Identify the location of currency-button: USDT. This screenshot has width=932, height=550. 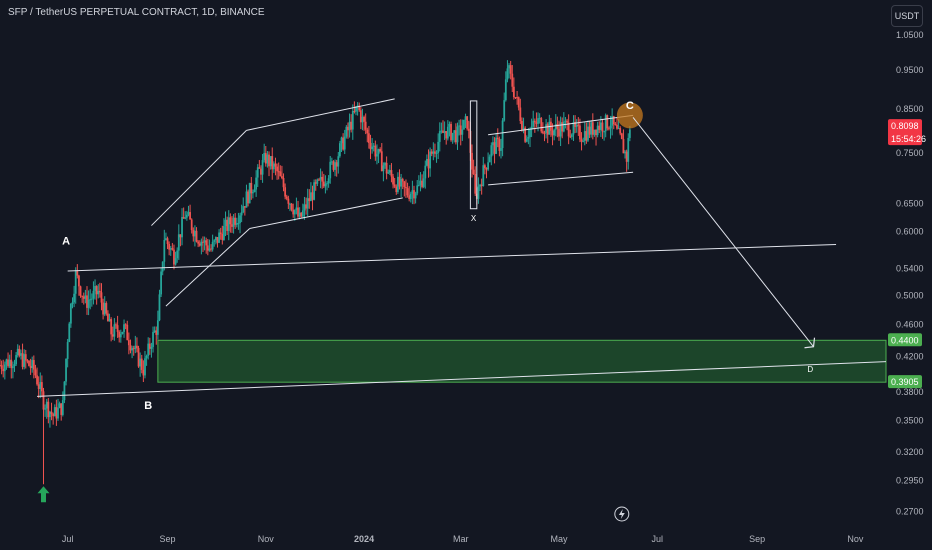
(907, 16).